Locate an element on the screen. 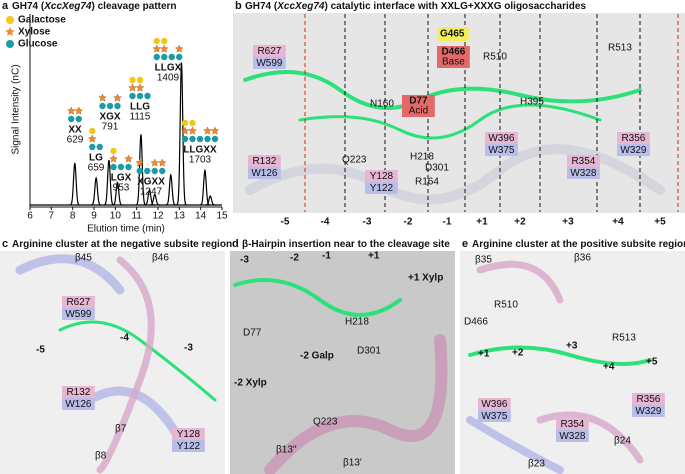  structure-label: β36 is located at coordinates (582, 258).